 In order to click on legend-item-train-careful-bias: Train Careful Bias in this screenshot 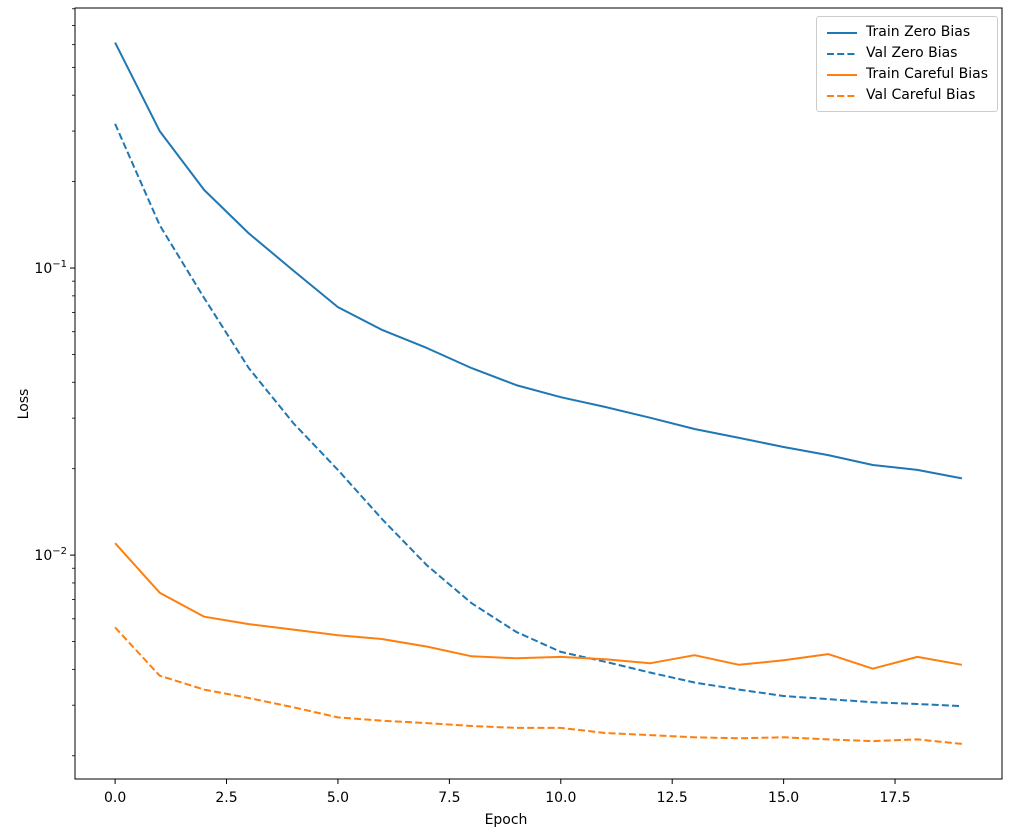, I will do `click(907, 74)`.